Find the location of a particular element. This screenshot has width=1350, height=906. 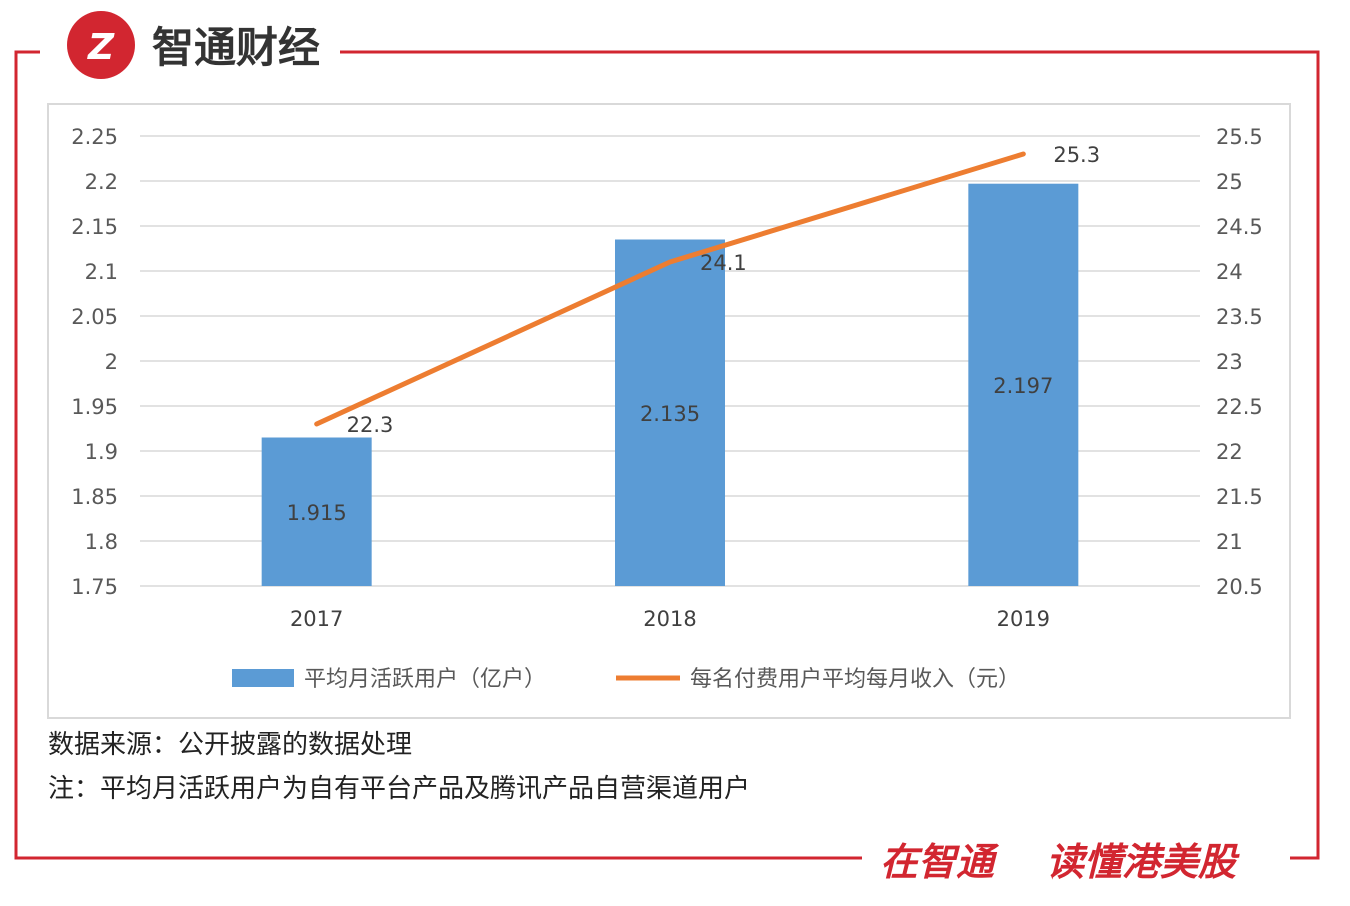

y-left-tick-label: 1.9 is located at coordinates (101, 452).